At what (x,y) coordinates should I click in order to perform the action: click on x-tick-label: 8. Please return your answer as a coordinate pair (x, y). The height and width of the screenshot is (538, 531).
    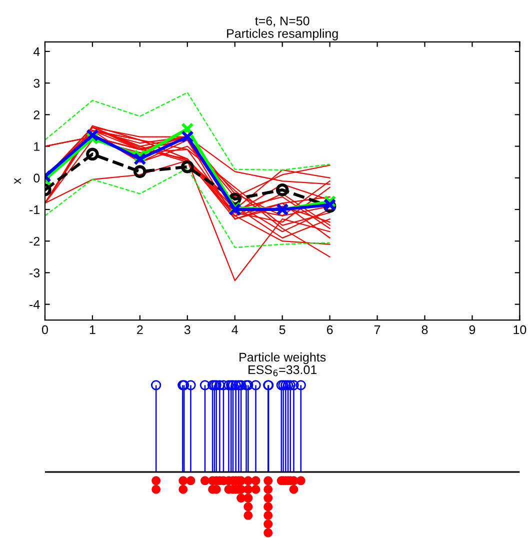
    Looking at the image, I should click on (425, 329).